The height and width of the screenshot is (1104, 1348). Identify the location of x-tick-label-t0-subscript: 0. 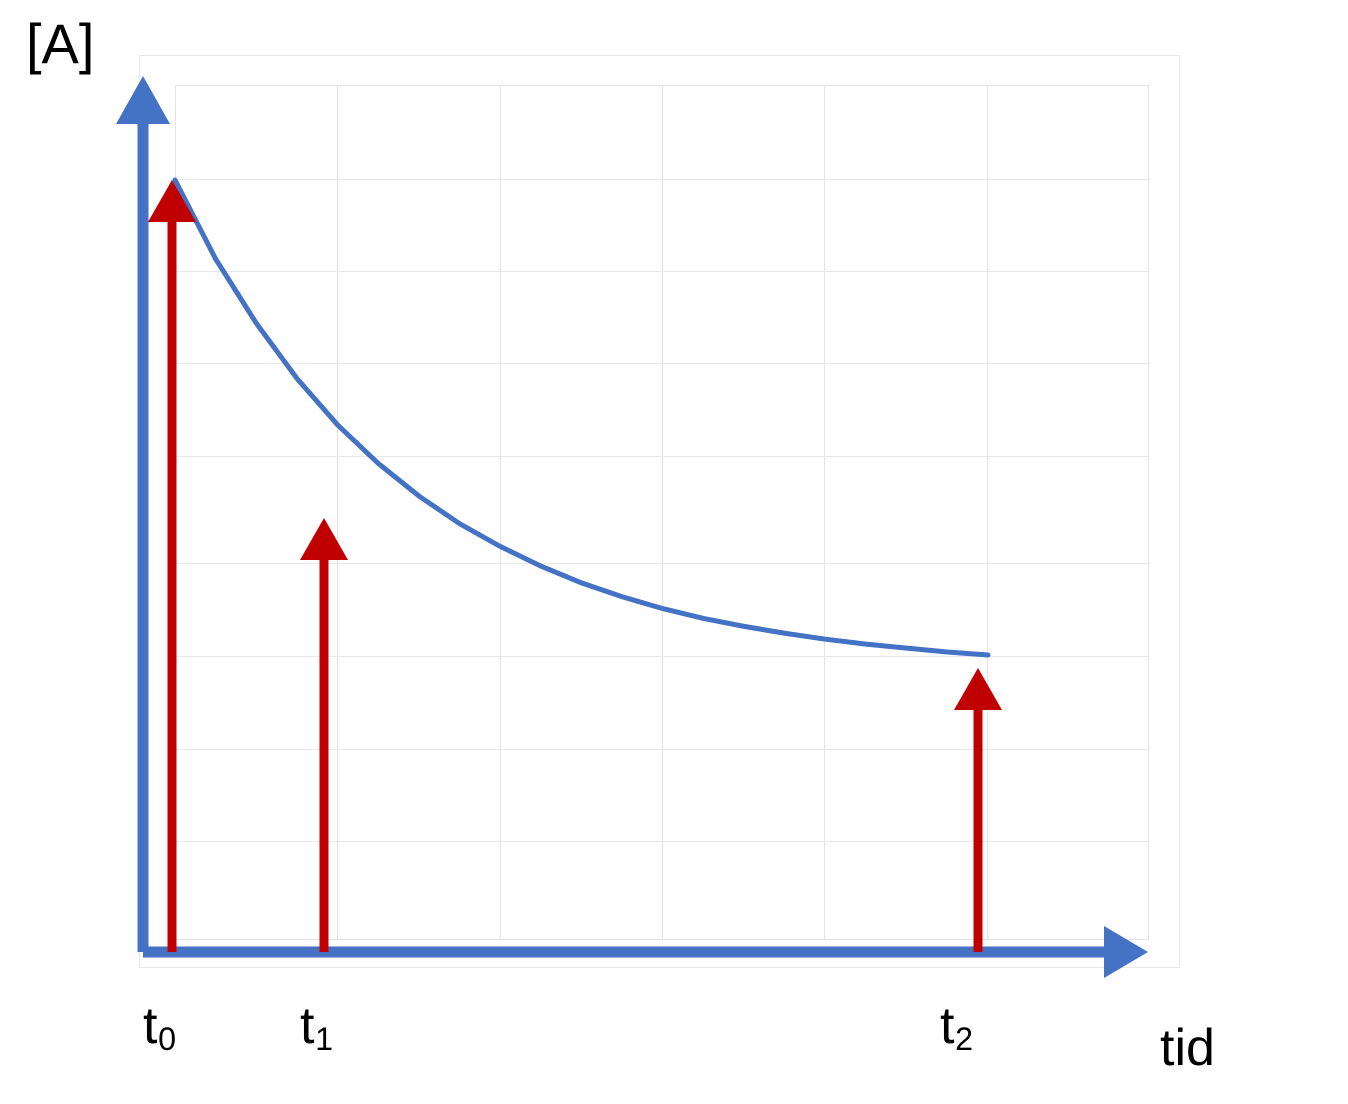
(167, 1039).